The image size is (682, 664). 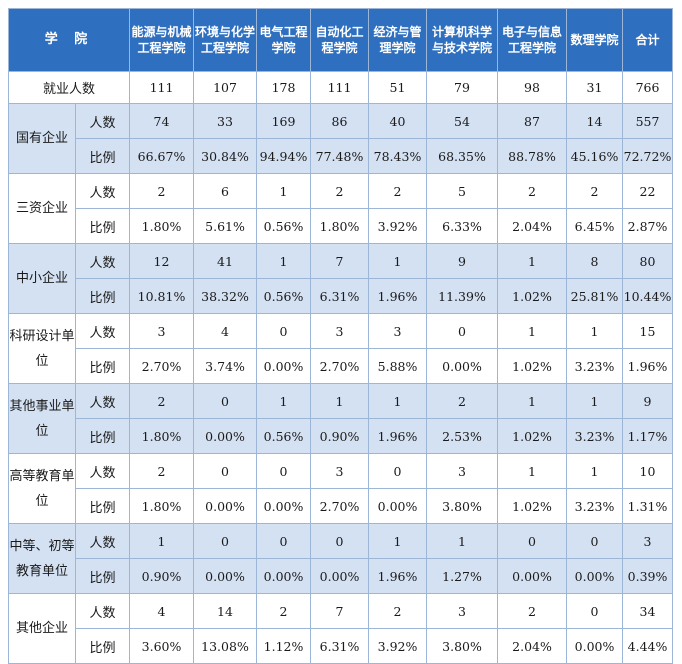 I want to click on table-row: 中等、初等教育单位 人数 1 0 0 0 1 1 0 0 3, so click(x=340, y=558).